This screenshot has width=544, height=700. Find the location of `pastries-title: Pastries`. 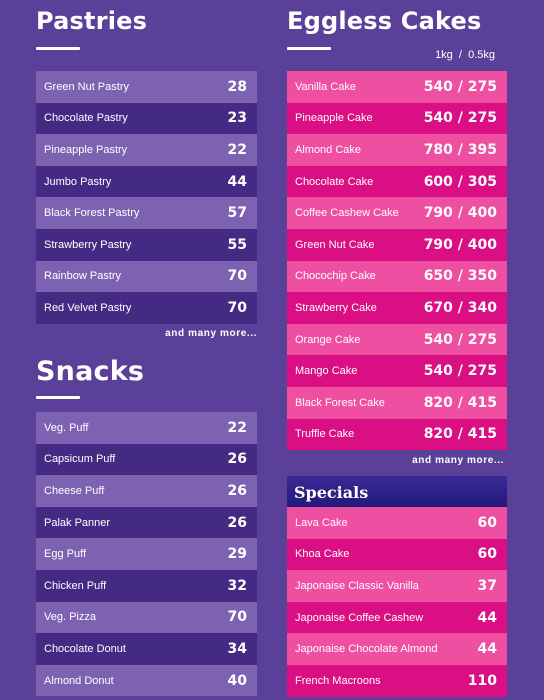

pastries-title: Pastries is located at coordinates (92, 21).